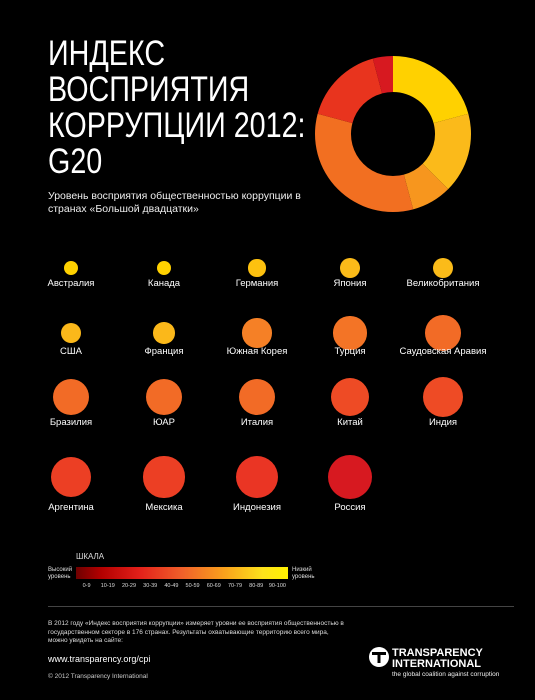 The image size is (535, 700). Describe the element at coordinates (71, 351) in the screenshot. I see `country-label: США` at that location.